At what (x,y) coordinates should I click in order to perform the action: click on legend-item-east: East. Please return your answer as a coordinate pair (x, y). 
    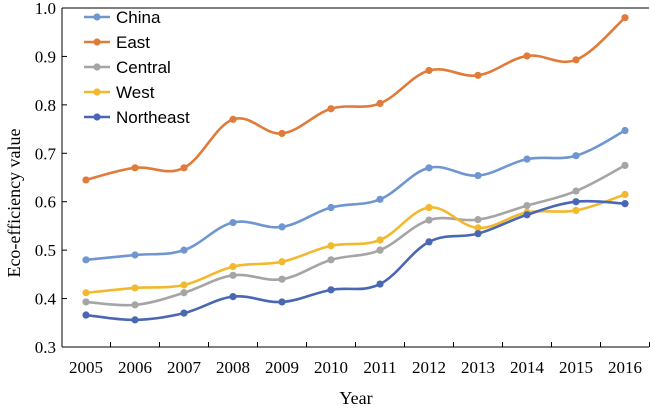
    Looking at the image, I should click on (117, 42).